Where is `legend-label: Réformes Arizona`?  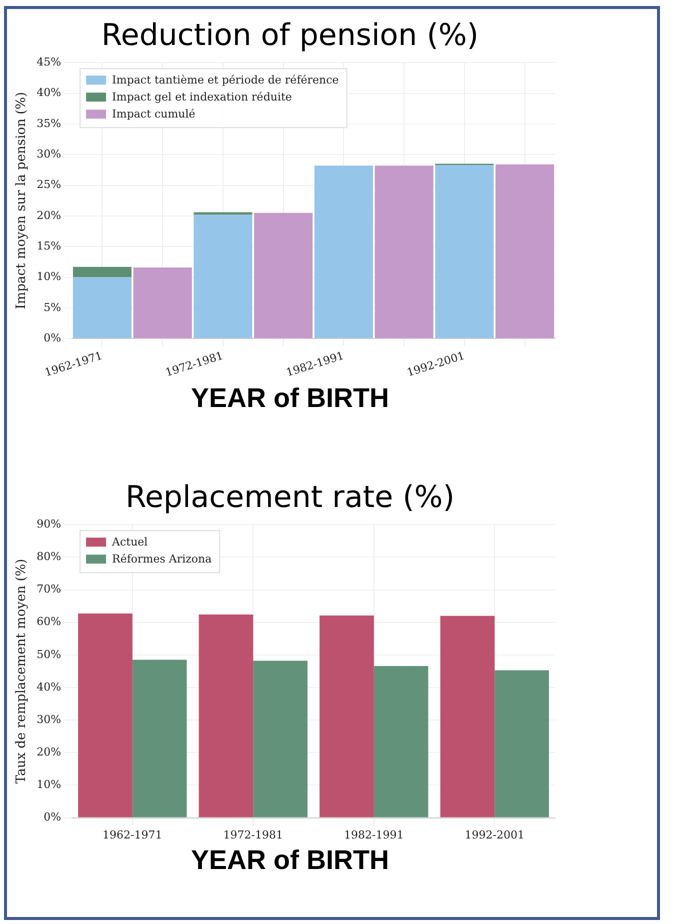 legend-label: Réformes Arizona is located at coordinates (162, 559).